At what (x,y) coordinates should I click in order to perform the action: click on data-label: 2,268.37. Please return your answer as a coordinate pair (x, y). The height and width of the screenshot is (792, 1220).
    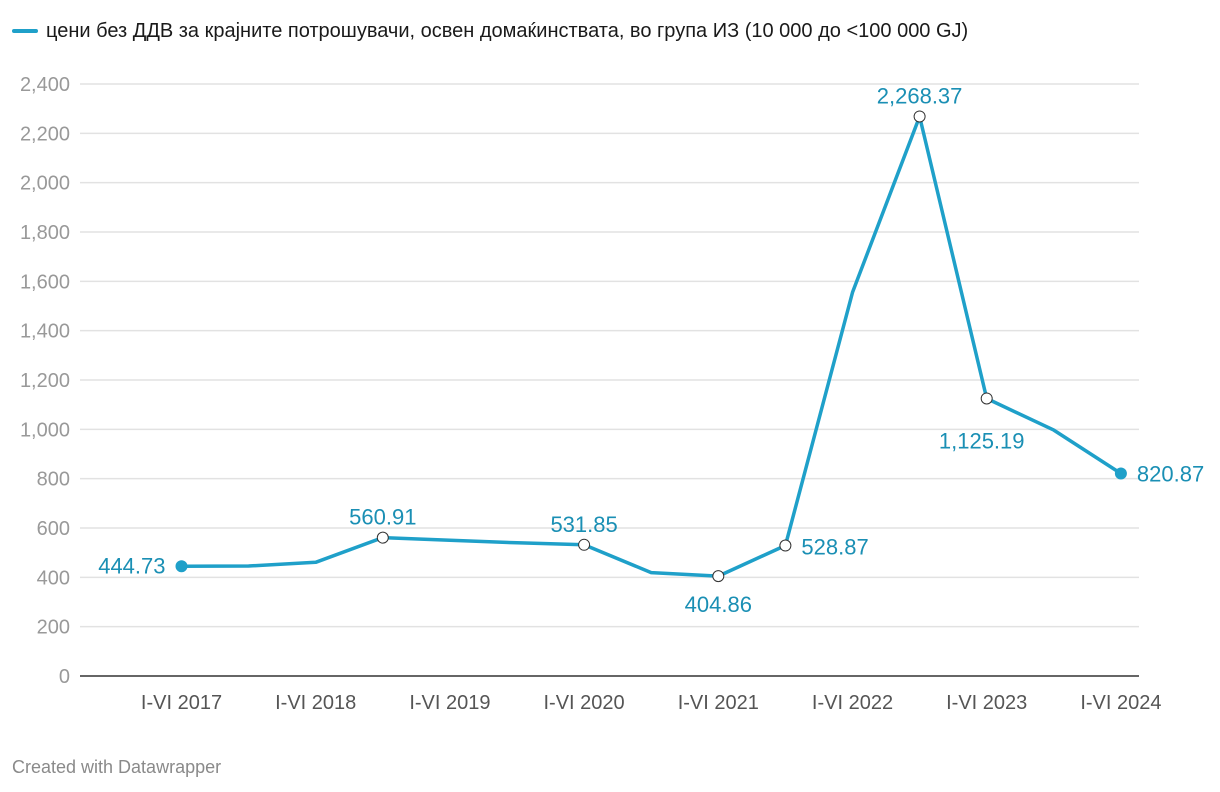
    Looking at the image, I should click on (920, 95).